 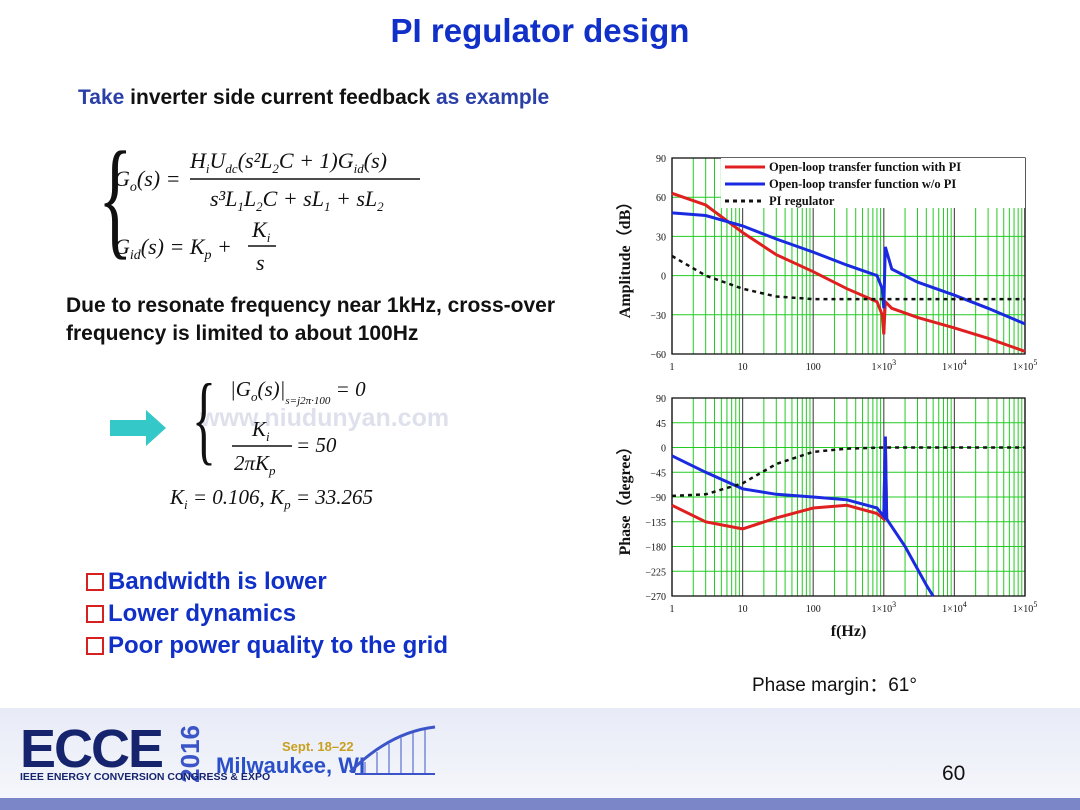 I want to click on bullet-text: Lower dynamics, so click(x=202, y=613).